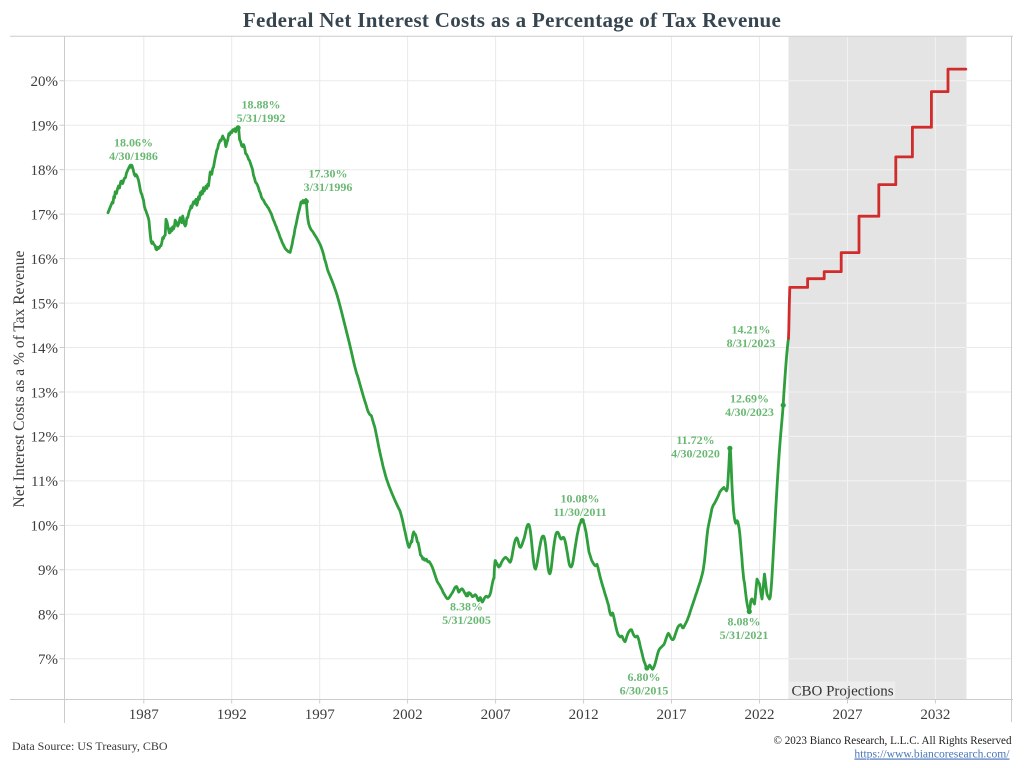 The height and width of the screenshot is (768, 1024). What do you see at coordinates (144, 715) in the screenshot?
I see `svg-text: 1987` at bounding box center [144, 715].